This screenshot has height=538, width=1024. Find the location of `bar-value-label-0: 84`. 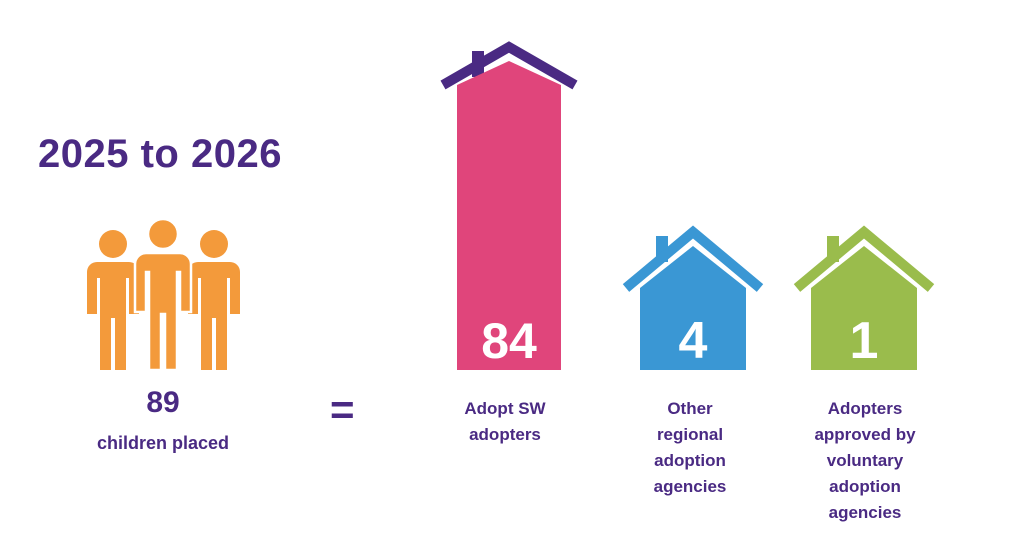

bar-value-label-0: 84 is located at coordinates (509, 341).